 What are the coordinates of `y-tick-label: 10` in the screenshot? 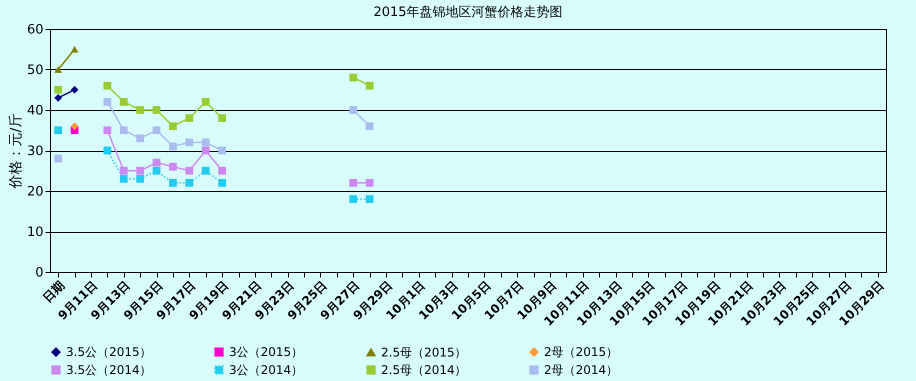 It's located at (35, 232).